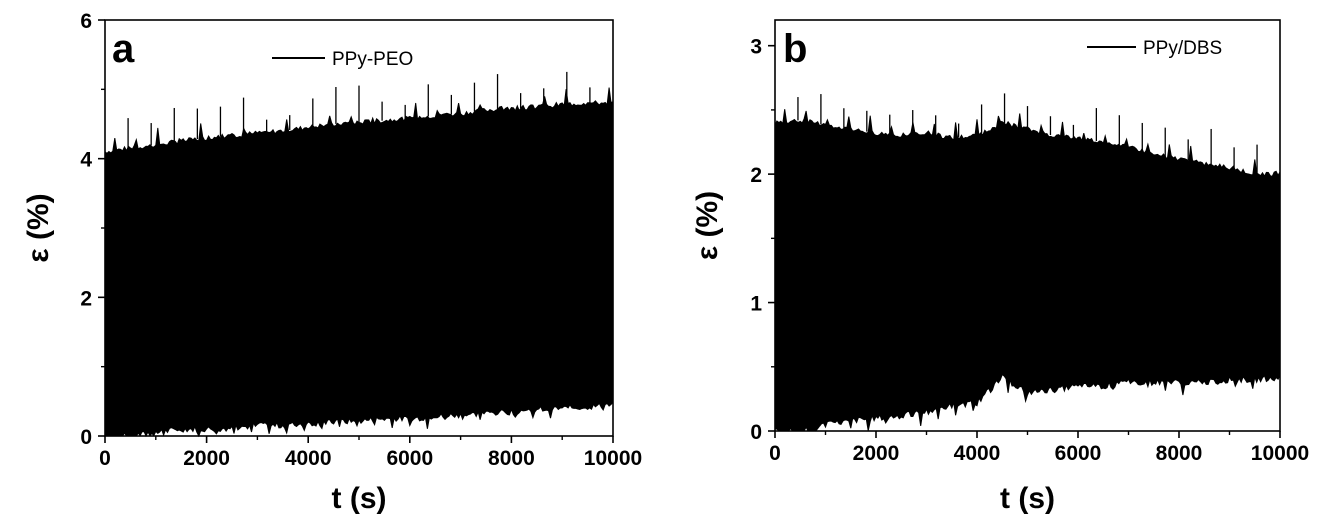  Describe the element at coordinates (123, 49) in the screenshot. I see `panel-label: a` at that location.